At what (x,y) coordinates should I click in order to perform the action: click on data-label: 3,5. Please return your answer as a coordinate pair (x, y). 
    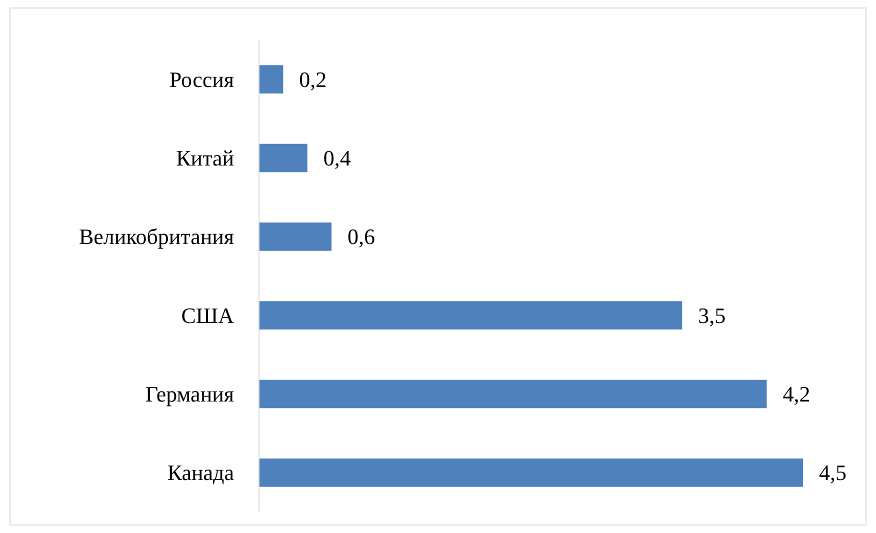
    Looking at the image, I should click on (712, 315).